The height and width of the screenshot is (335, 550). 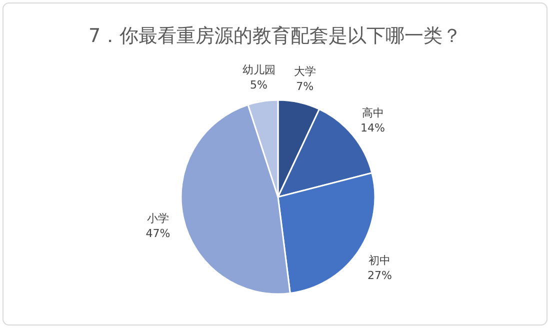 What do you see at coordinates (379, 261) in the screenshot?
I see `slice-label: 初中` at bounding box center [379, 261].